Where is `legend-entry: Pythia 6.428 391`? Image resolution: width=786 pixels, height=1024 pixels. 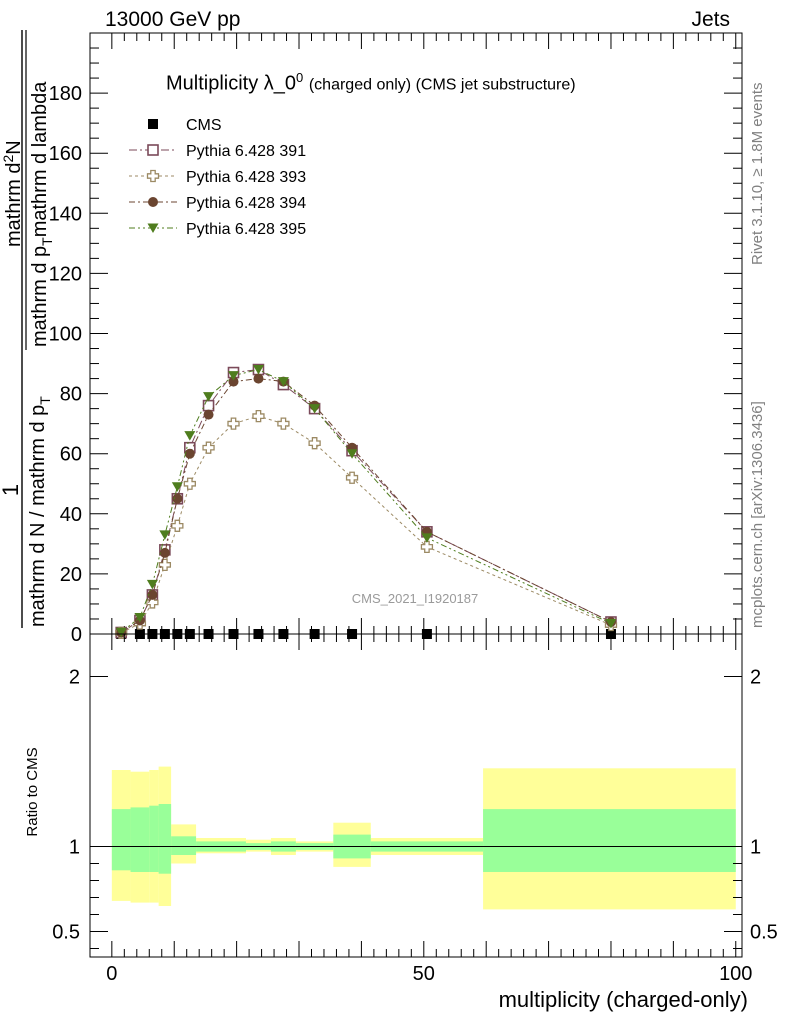 legend-entry: Pythia 6.428 391 is located at coordinates (217, 151).